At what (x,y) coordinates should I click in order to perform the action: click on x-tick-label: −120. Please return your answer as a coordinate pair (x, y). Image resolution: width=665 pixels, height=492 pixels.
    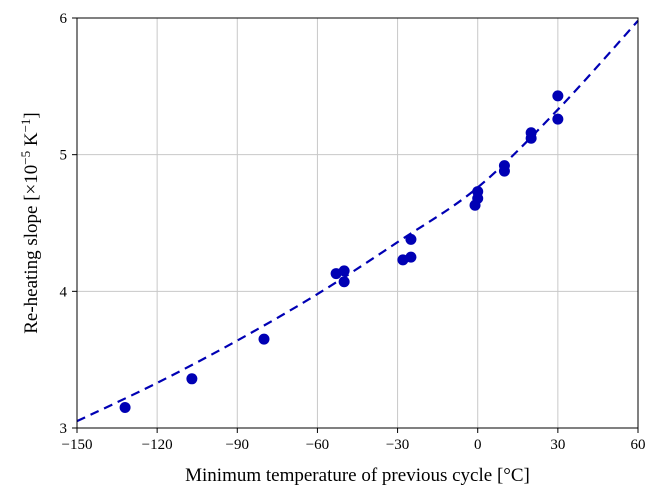
    Looking at the image, I should click on (157, 445).